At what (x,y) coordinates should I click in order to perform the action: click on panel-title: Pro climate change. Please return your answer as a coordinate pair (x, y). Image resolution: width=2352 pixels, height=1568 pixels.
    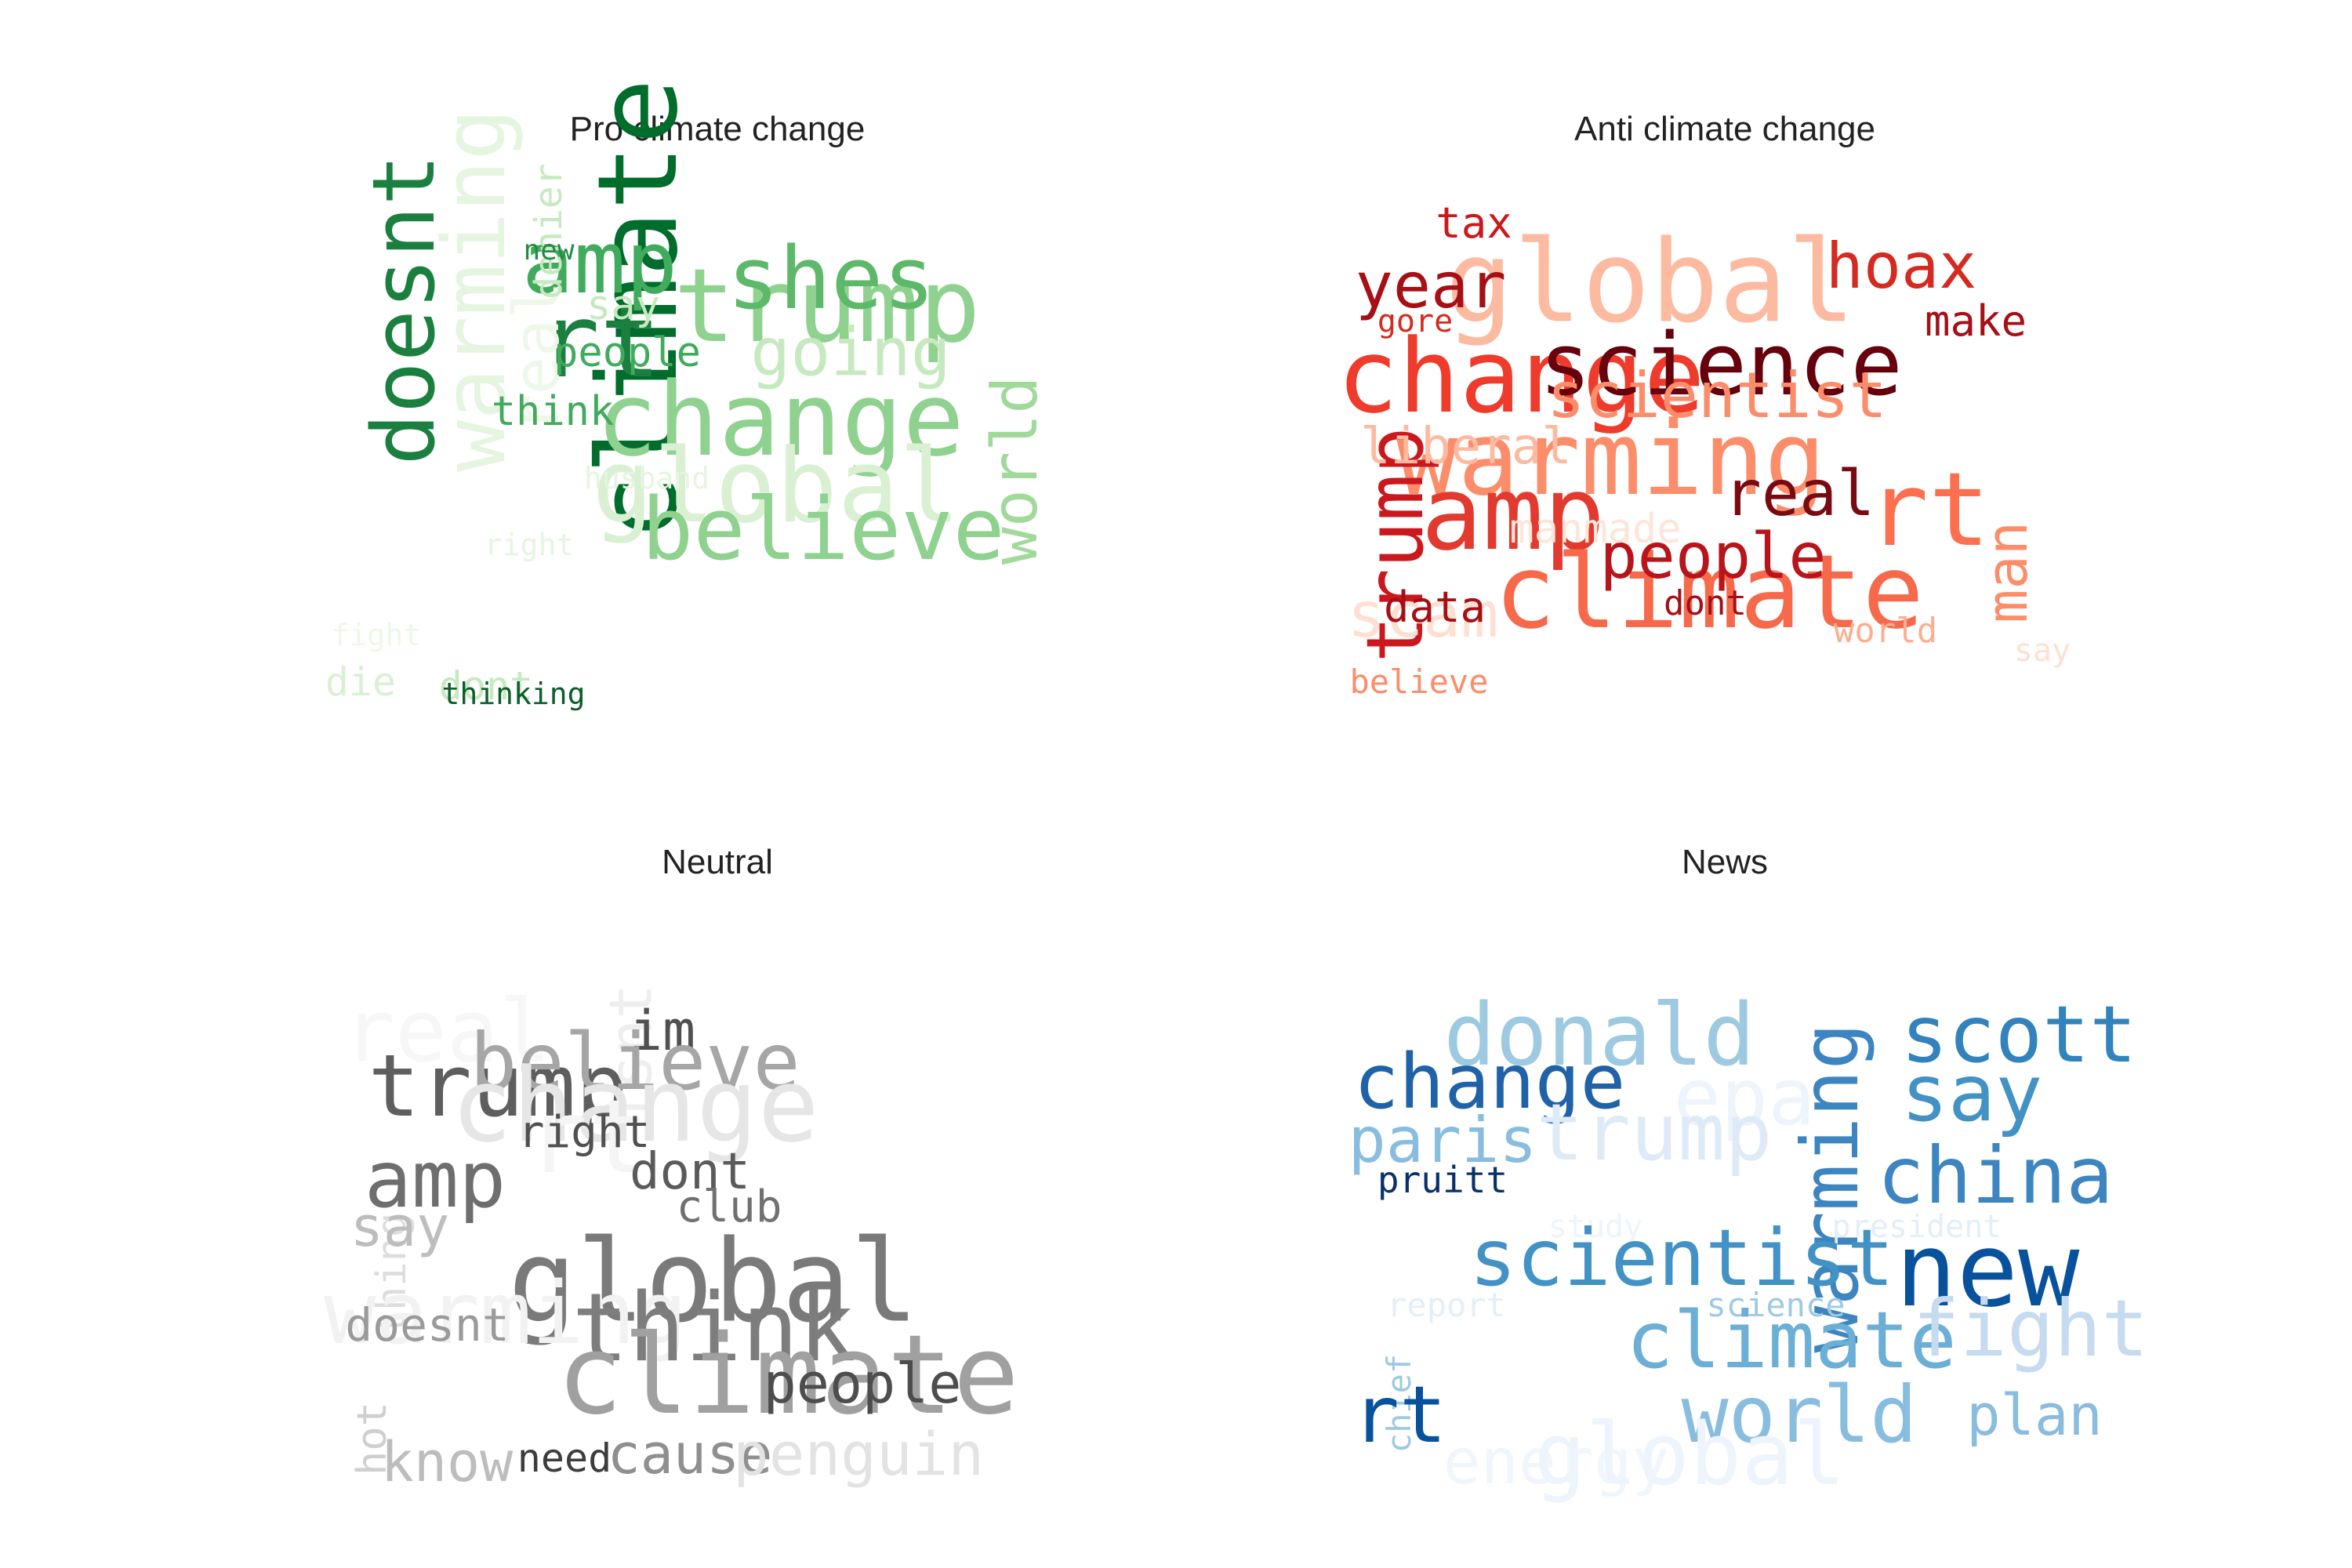
    Looking at the image, I should click on (717, 129).